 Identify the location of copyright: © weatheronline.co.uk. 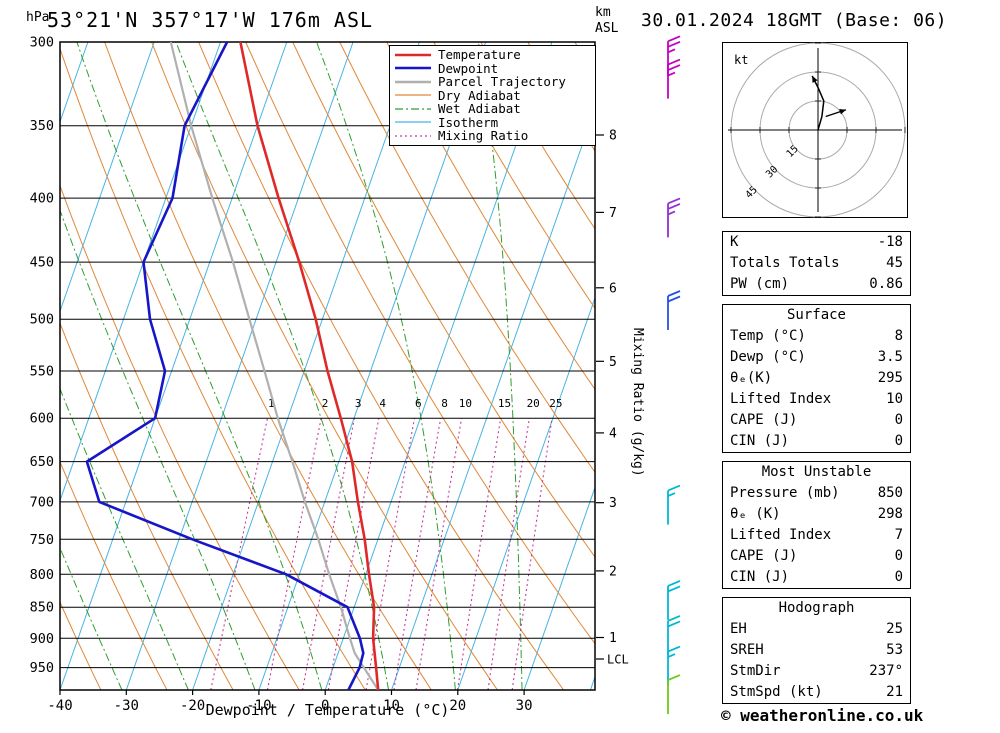
(822, 715).